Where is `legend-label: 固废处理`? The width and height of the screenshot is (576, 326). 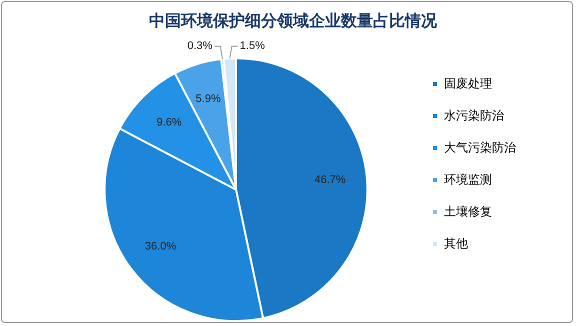 legend-label: 固废处理 is located at coordinates (468, 83).